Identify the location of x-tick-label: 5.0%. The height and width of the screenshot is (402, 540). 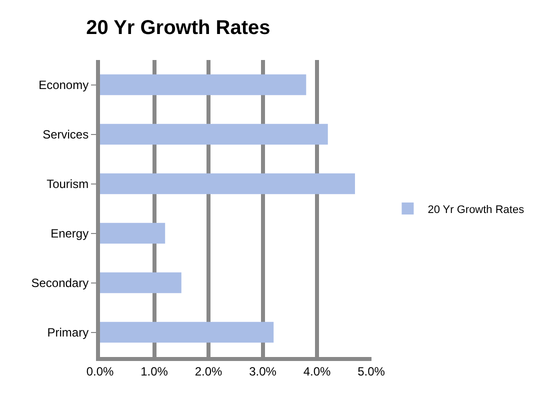
(372, 371).